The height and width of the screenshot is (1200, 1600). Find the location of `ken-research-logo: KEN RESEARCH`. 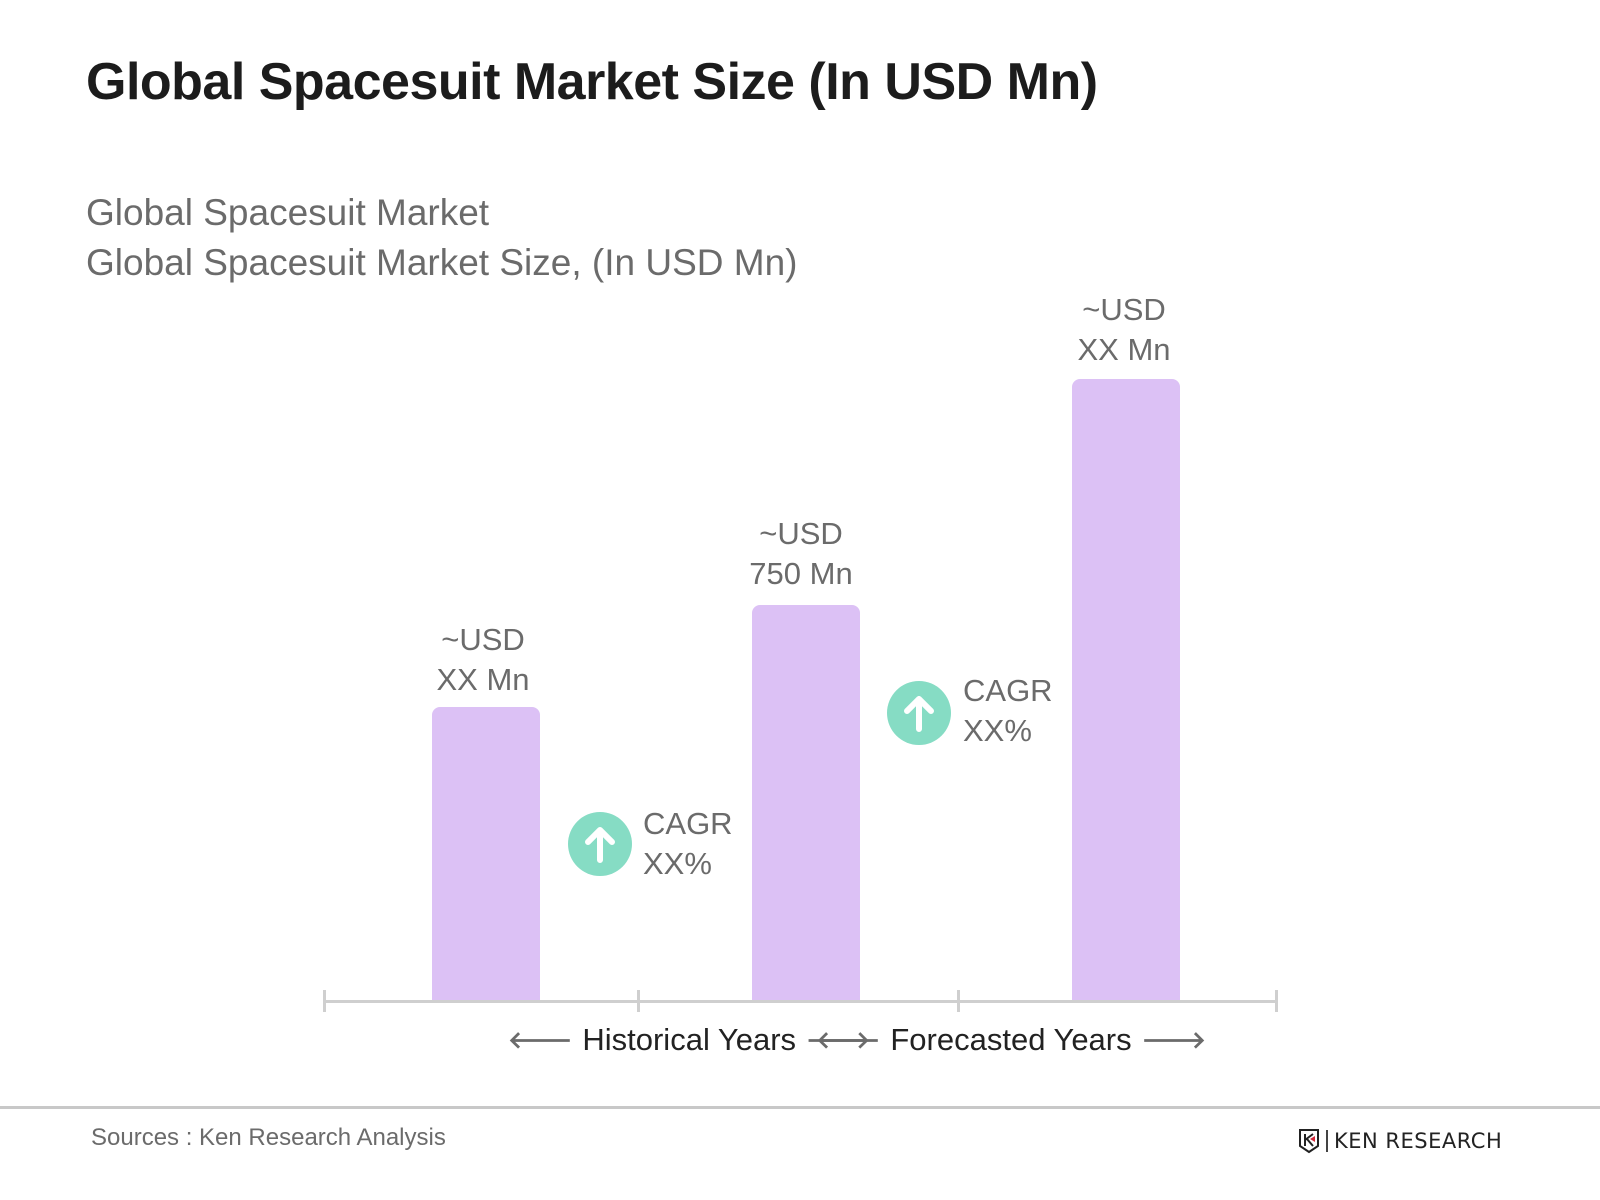

ken-research-logo: KEN RESEARCH is located at coordinates (1400, 1141).